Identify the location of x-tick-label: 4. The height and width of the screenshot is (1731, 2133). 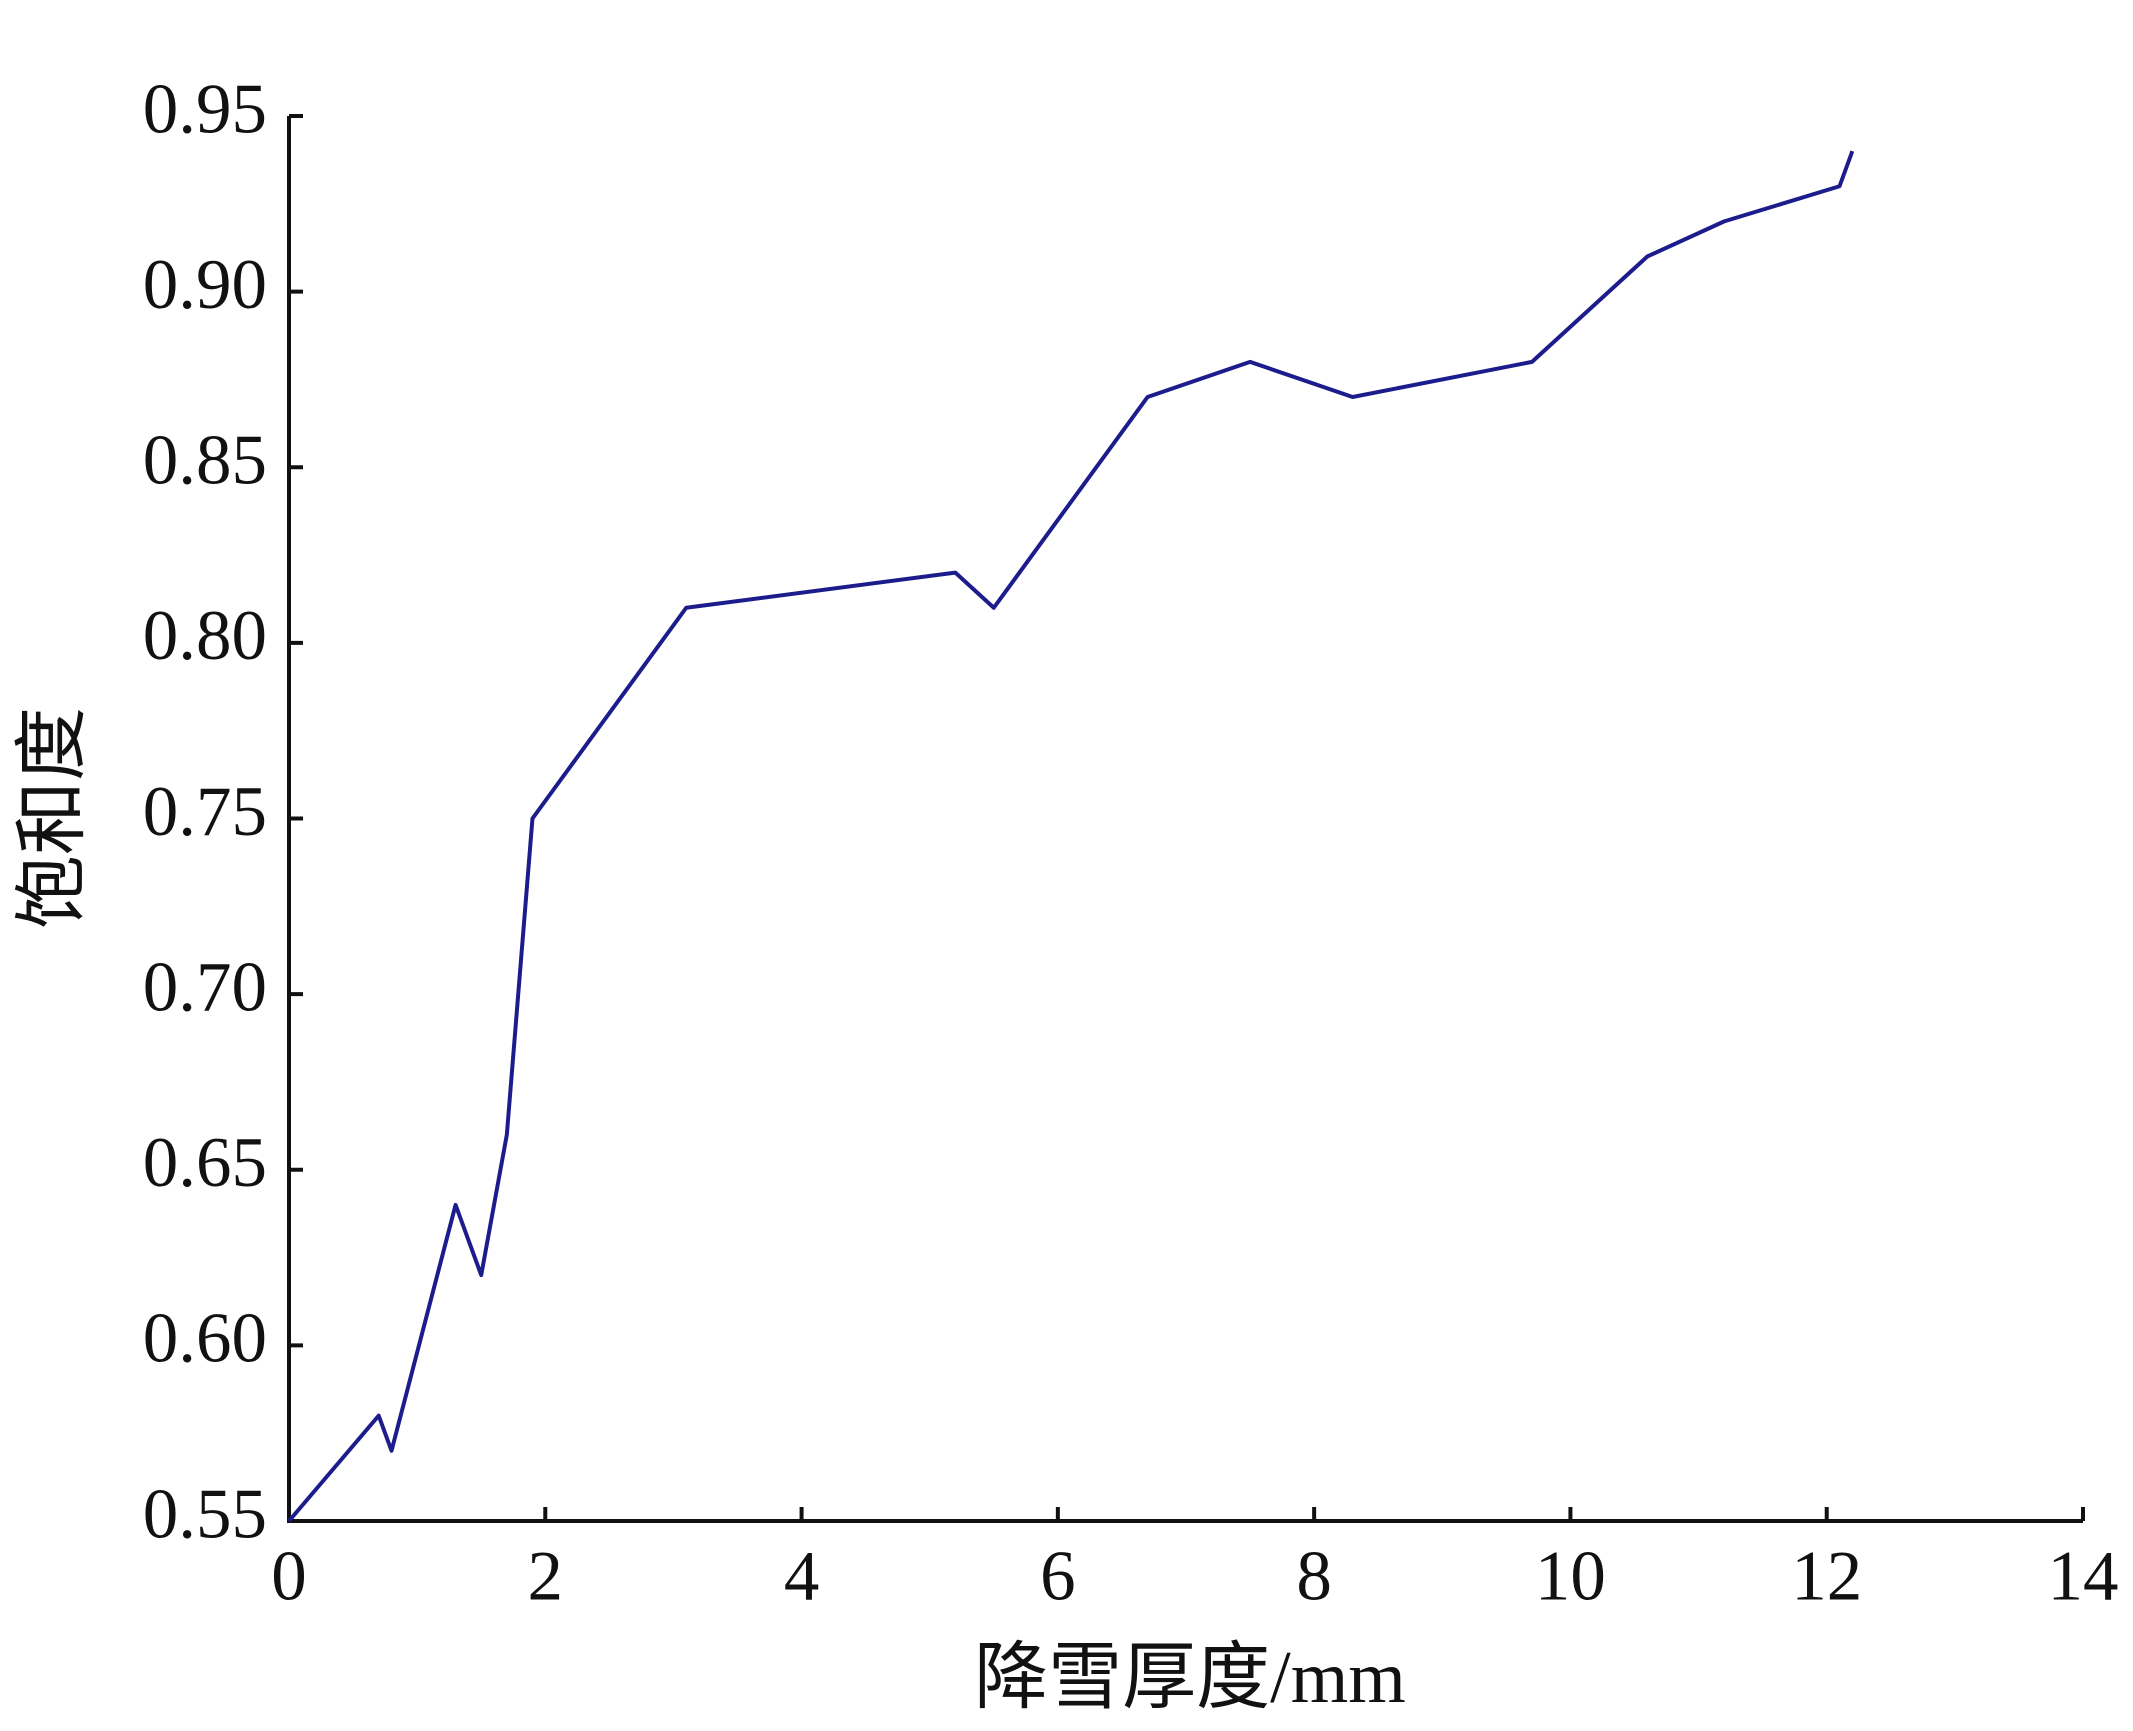
(802, 1576).